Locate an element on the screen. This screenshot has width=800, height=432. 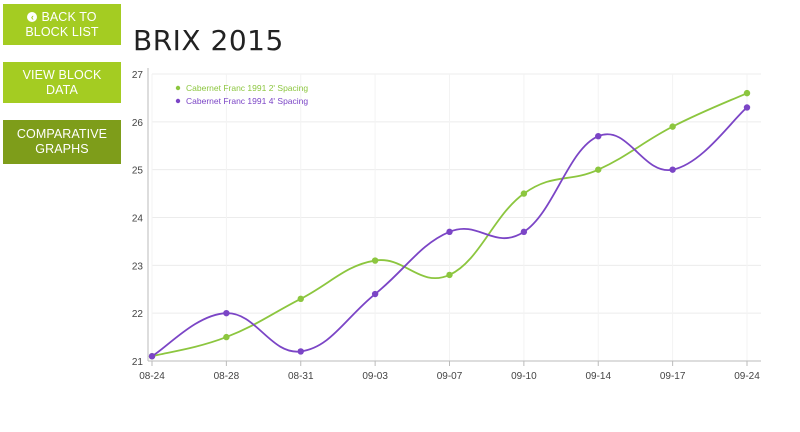
chevron-left-circle-icon: ‹ is located at coordinates (32, 17).